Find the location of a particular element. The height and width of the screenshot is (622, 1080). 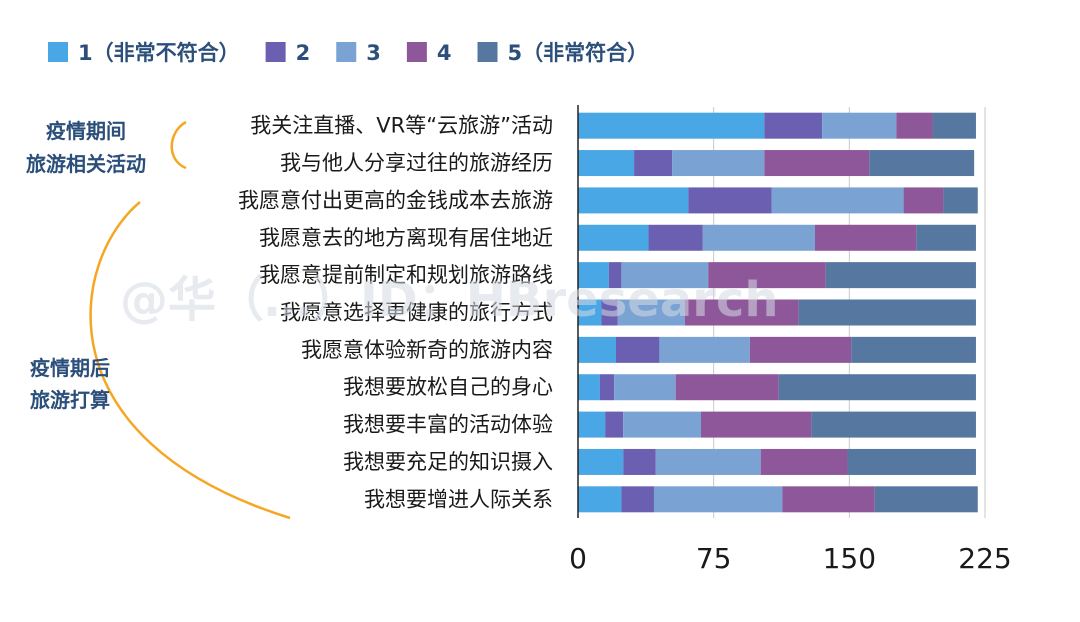

category-label: 我与他人分享过往的旅游经历 is located at coordinates (416, 163).